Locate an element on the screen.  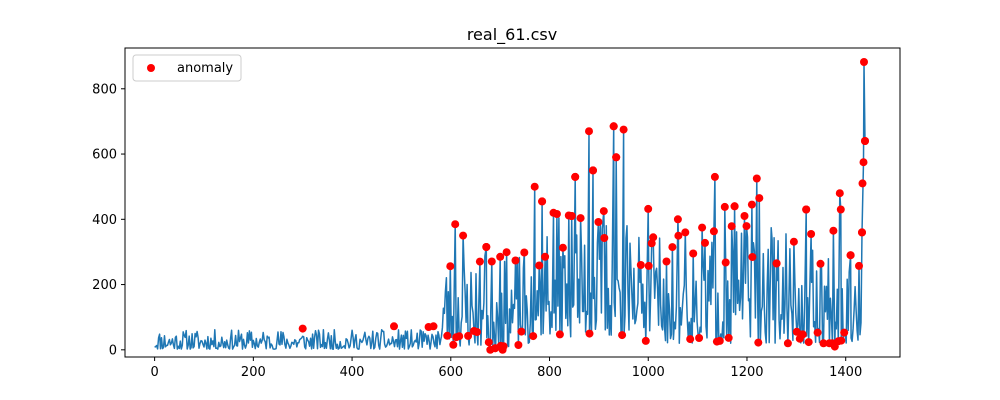
x-tick-label: 0 is located at coordinates (154, 372).